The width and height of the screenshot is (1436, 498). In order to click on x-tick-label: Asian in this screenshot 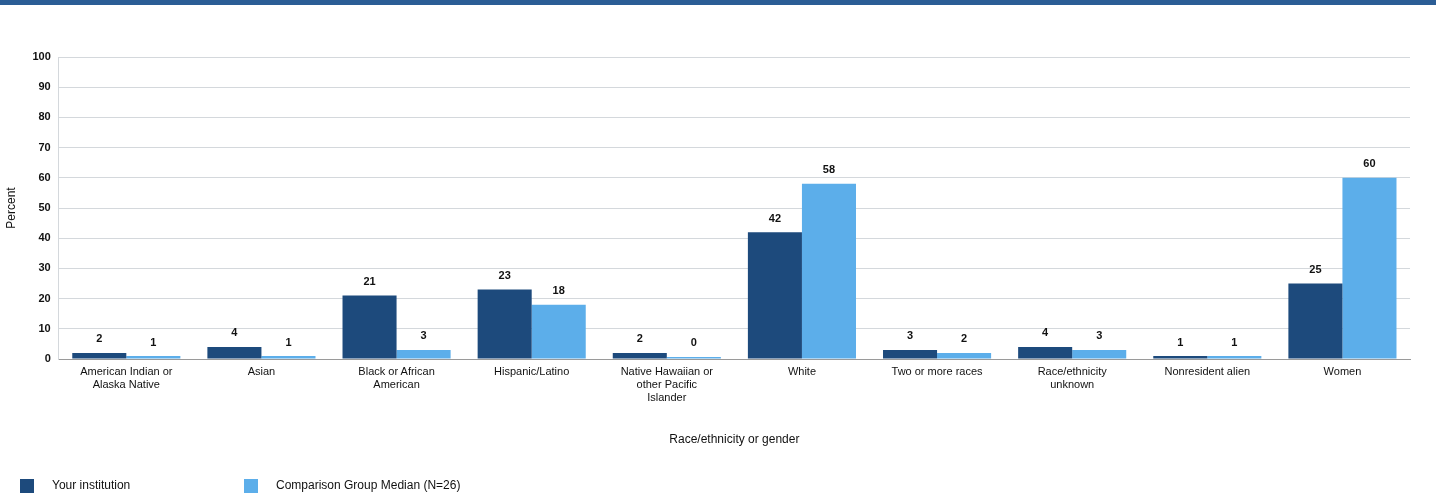, I will do `click(261, 370)`.